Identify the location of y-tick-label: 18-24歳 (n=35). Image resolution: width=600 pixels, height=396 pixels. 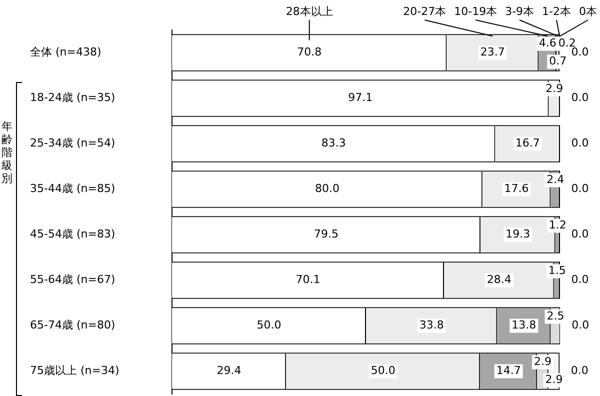
(73, 97).